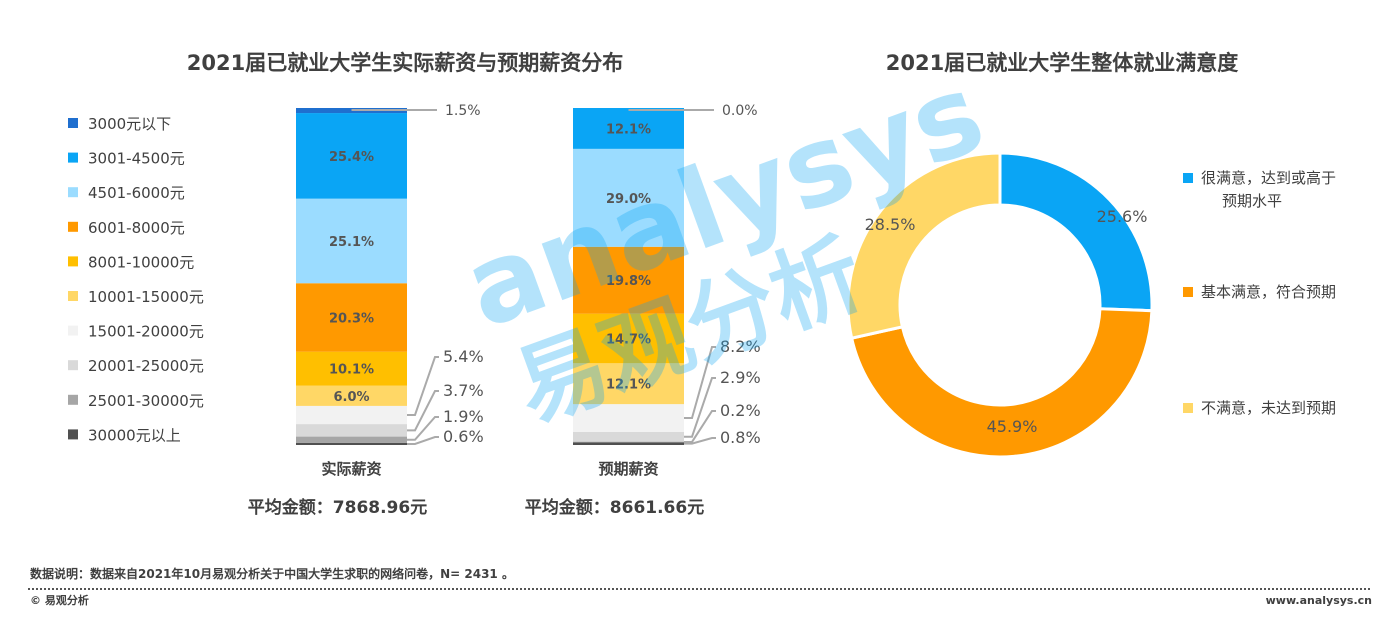  I want to click on legend-label: 6001-8000元, so click(136, 228).